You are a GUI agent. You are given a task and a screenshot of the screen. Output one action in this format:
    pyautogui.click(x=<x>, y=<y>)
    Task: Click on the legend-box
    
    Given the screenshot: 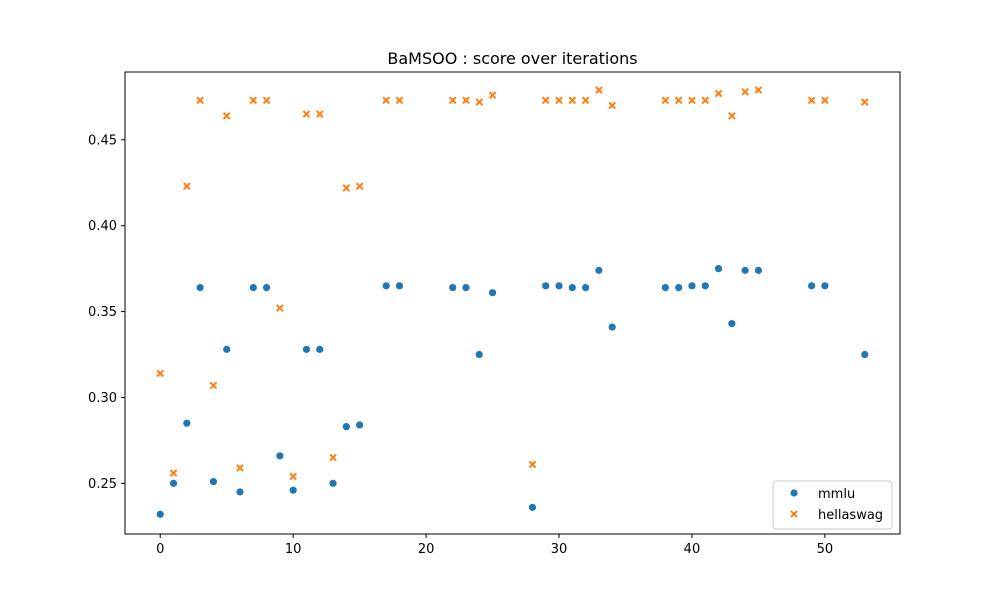 What is the action you would take?
    pyautogui.click(x=832, y=505)
    